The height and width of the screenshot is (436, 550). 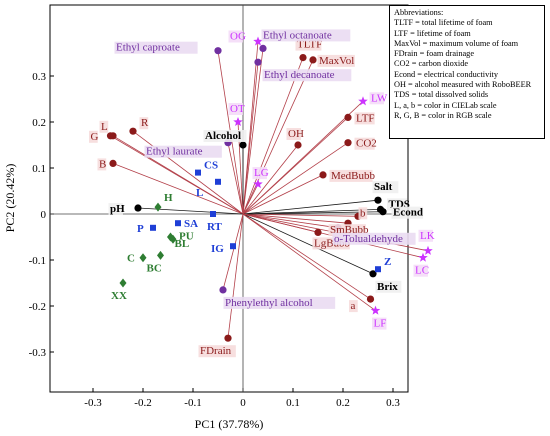 I want to click on vector-lg, so click(x=250, y=199).